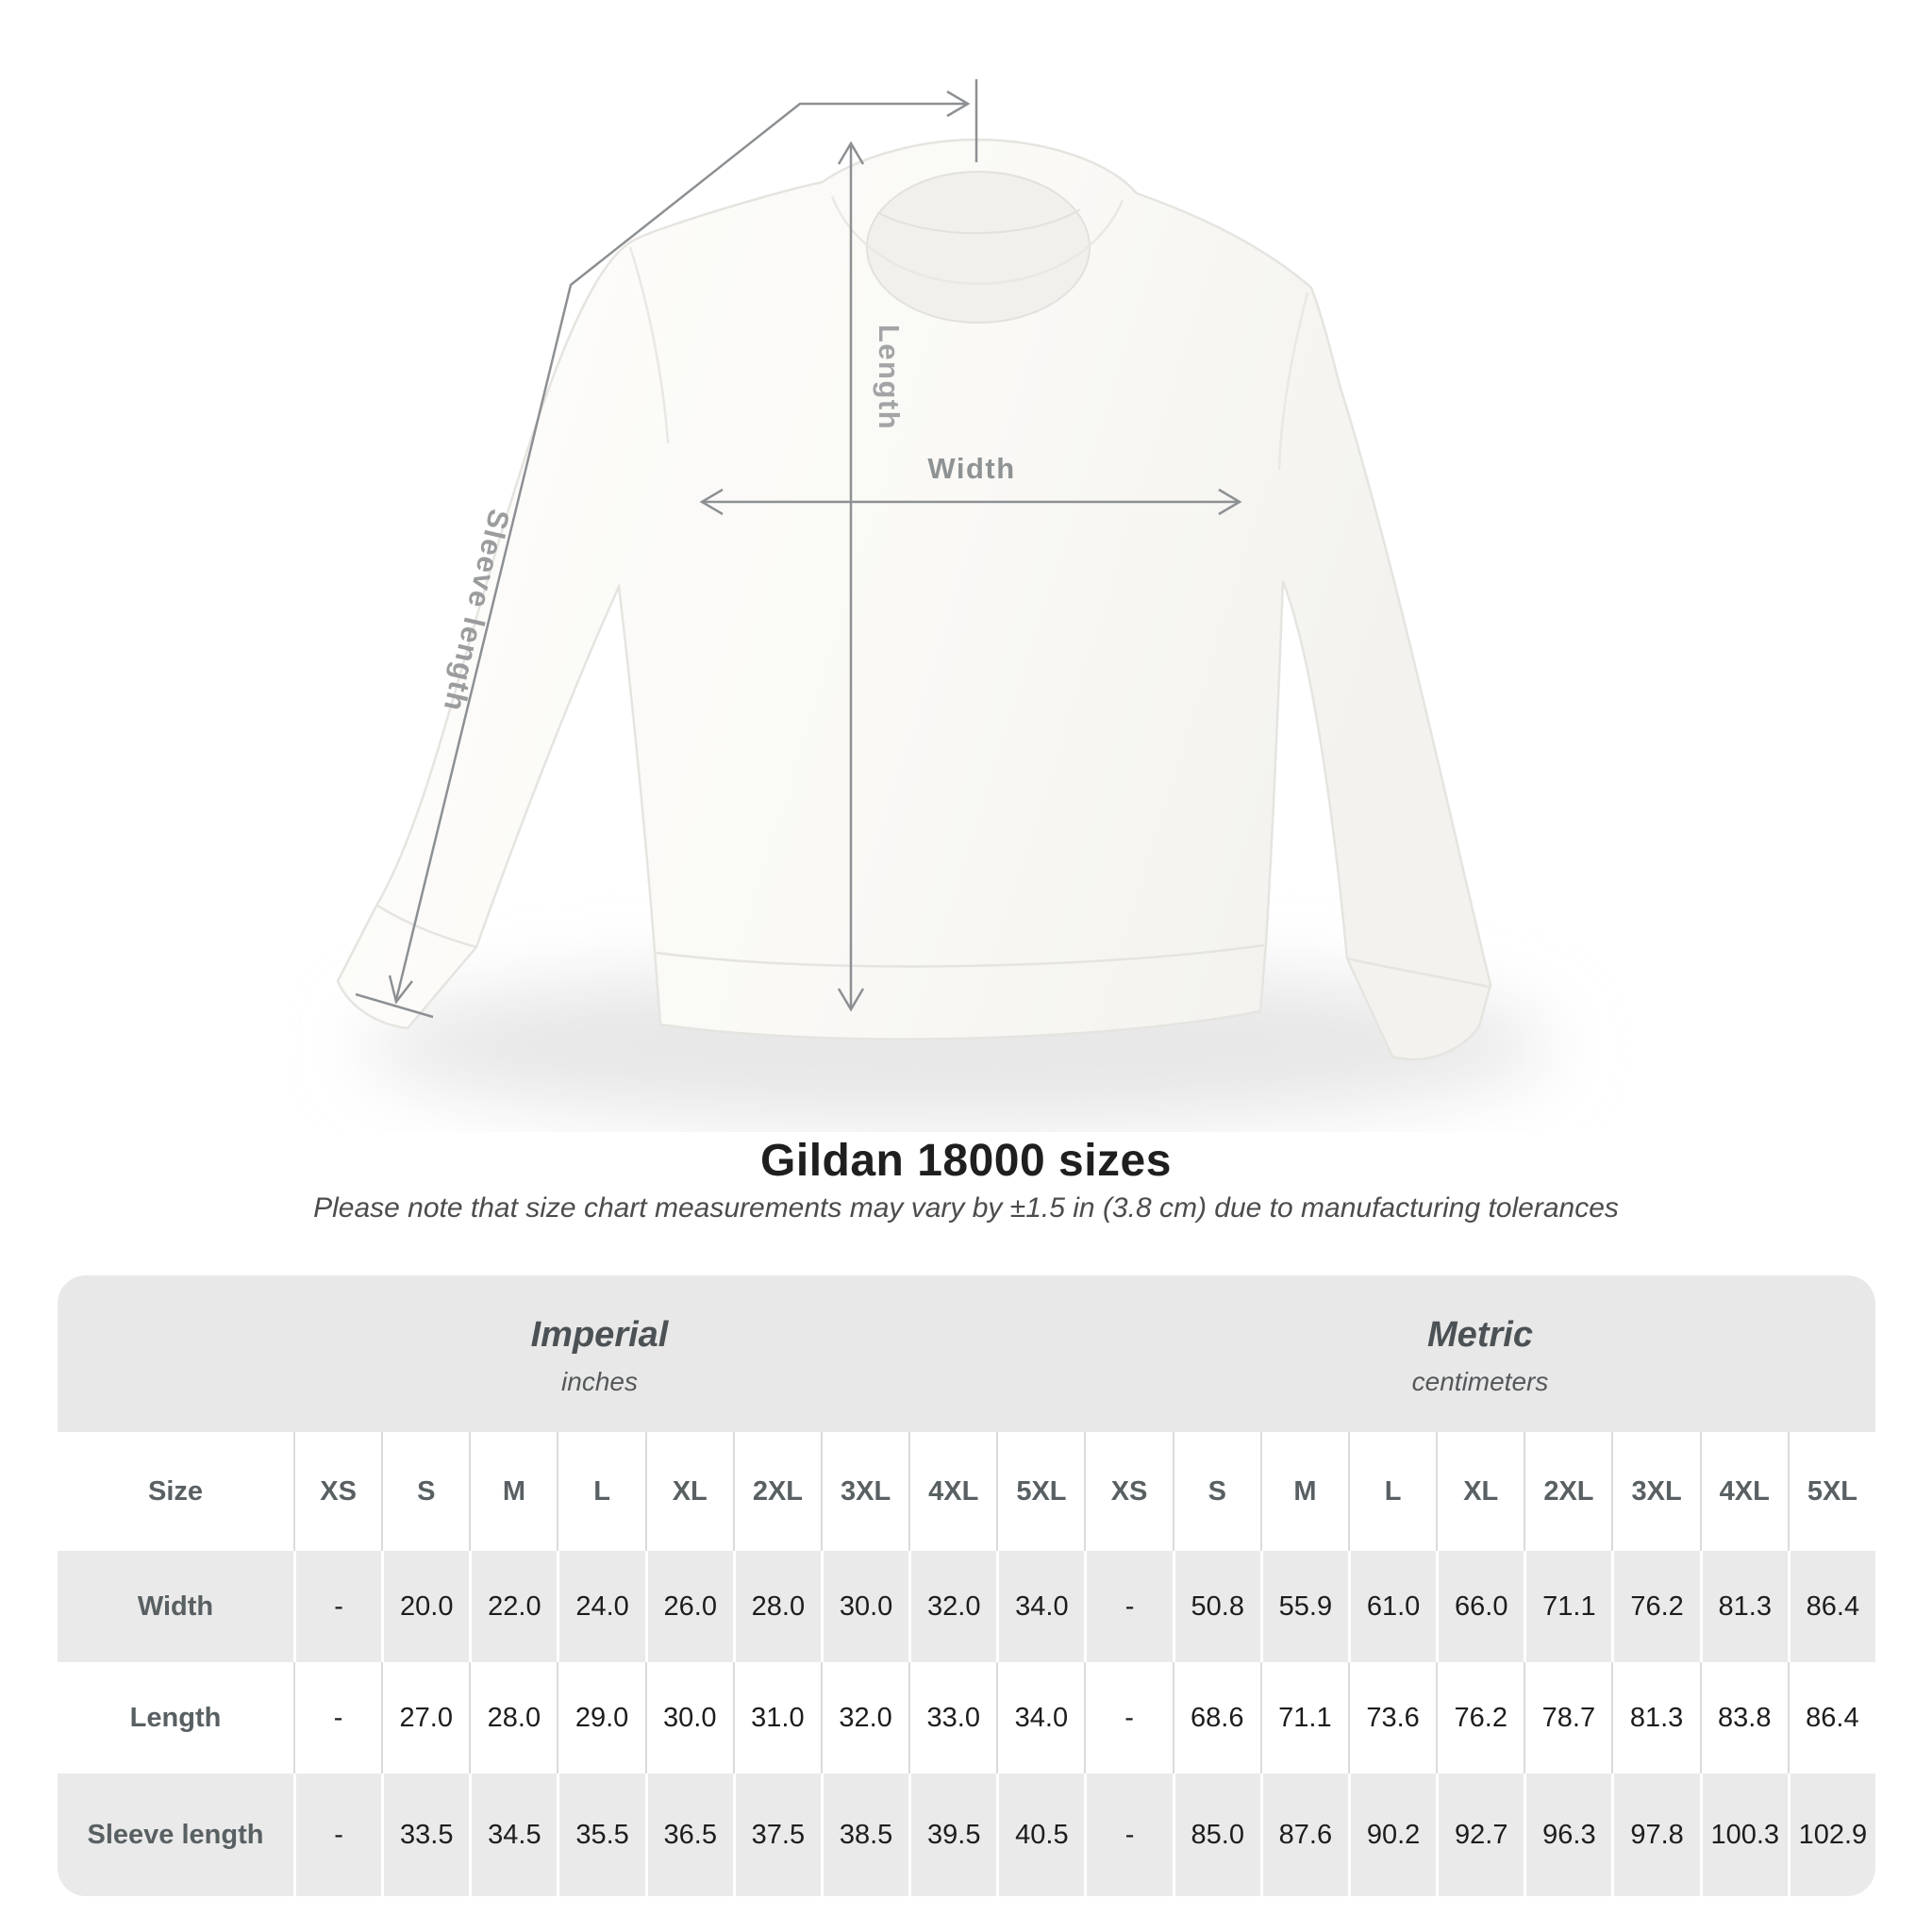  I want to click on right-cuff-seam, so click(1418, 973).